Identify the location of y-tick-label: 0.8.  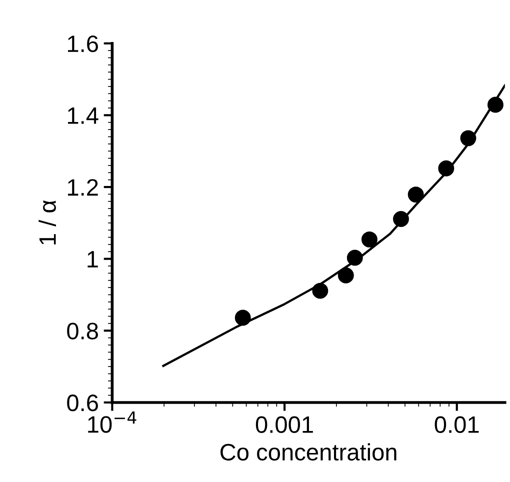
(82, 331).